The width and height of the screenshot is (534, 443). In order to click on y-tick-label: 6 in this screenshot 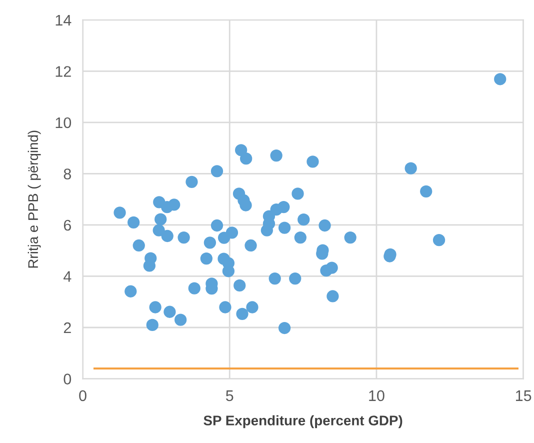, I will do `click(67, 225)`.